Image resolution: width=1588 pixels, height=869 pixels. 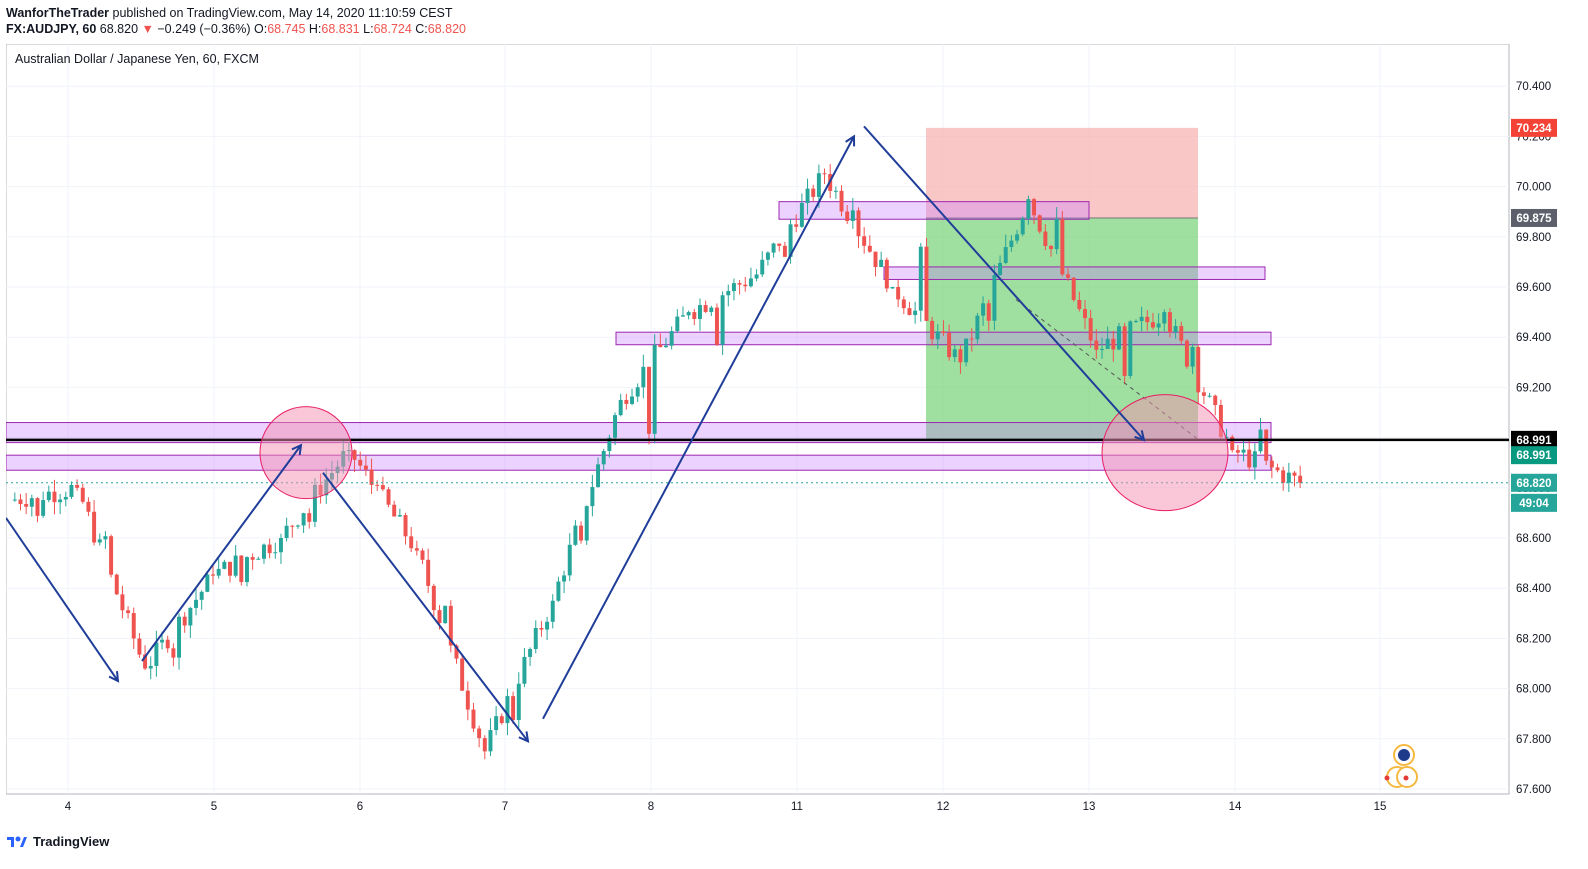 I want to click on tradingview-icon, so click(x=17, y=841).